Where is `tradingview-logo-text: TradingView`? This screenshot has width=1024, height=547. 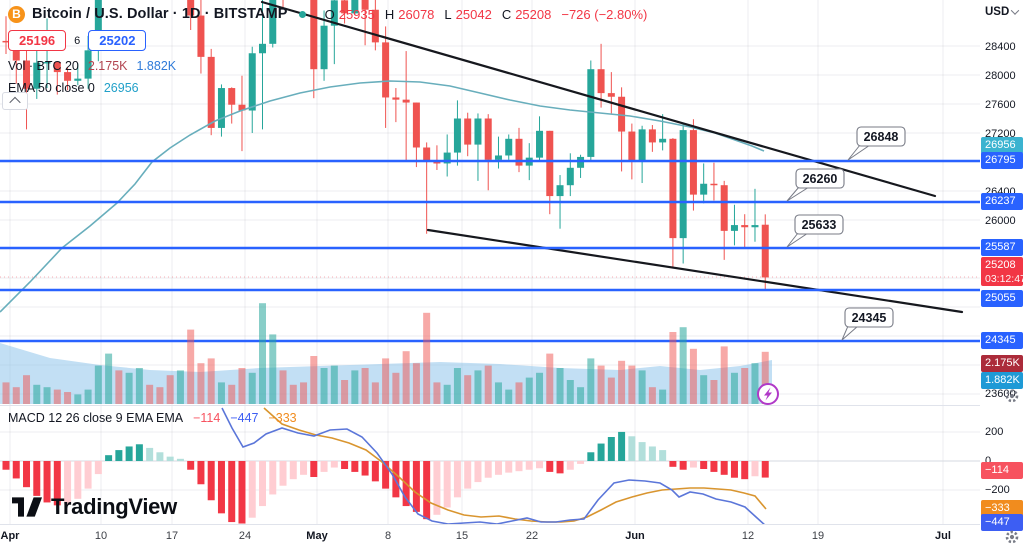
tradingview-logo-text: TradingView is located at coordinates (114, 506).